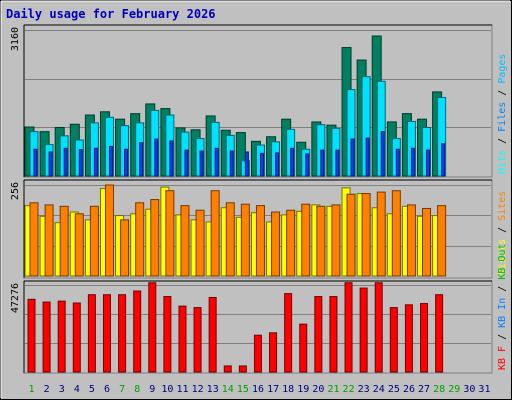 The height and width of the screenshot is (400, 512). I want to click on legend-entry: KB Out, so click(502, 262).